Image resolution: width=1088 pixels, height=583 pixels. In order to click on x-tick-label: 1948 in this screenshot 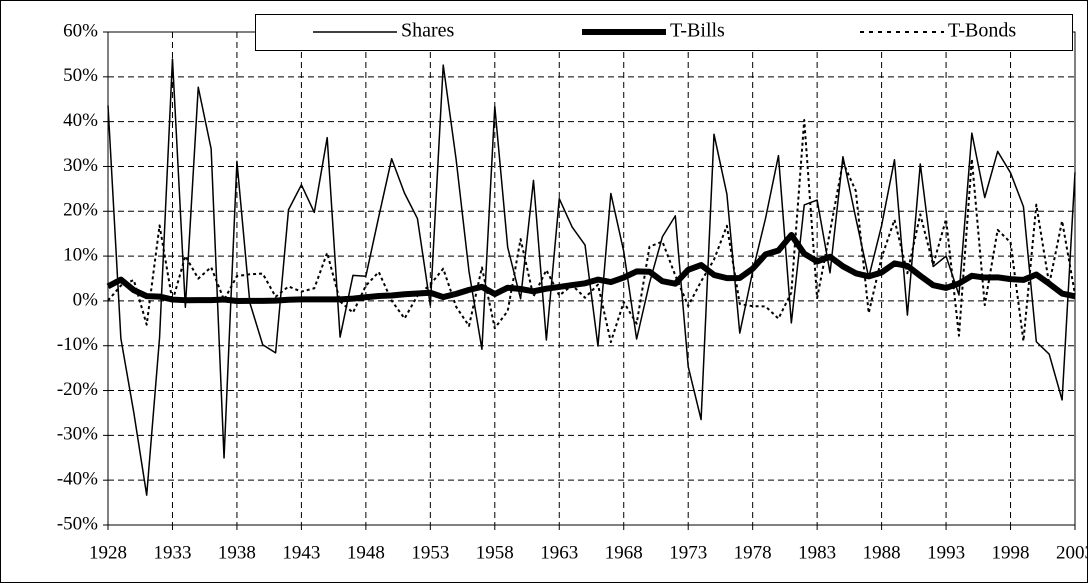, I will do `click(366, 552)`.